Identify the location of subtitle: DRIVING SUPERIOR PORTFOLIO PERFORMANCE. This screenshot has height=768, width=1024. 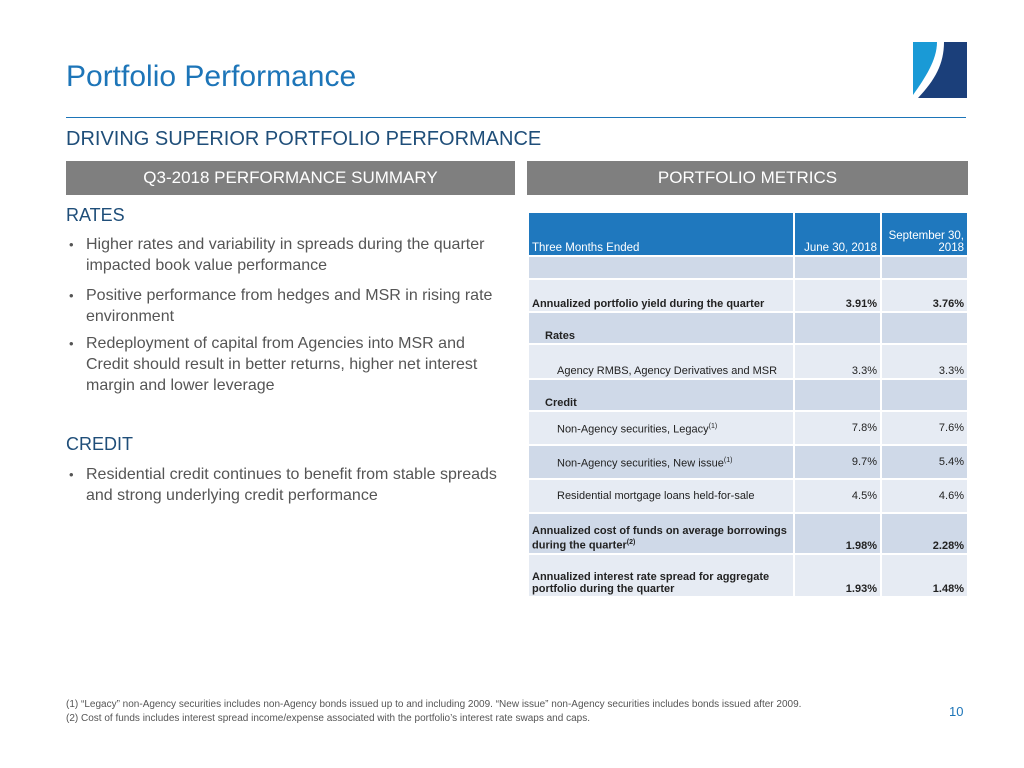
(304, 139).